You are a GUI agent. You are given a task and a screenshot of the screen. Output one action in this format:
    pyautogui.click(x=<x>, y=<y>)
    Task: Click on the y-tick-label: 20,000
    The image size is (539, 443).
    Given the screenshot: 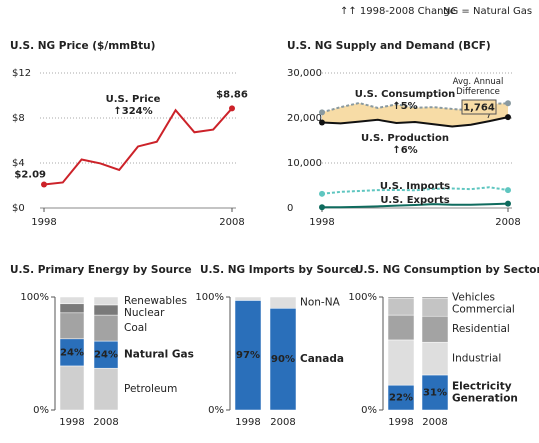 What is the action you would take?
    pyautogui.click(x=304, y=118)
    